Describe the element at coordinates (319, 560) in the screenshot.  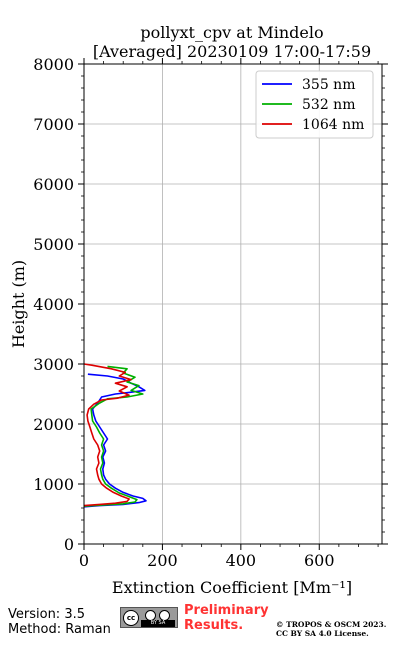
I see `x-tick-label: 600` at that location.